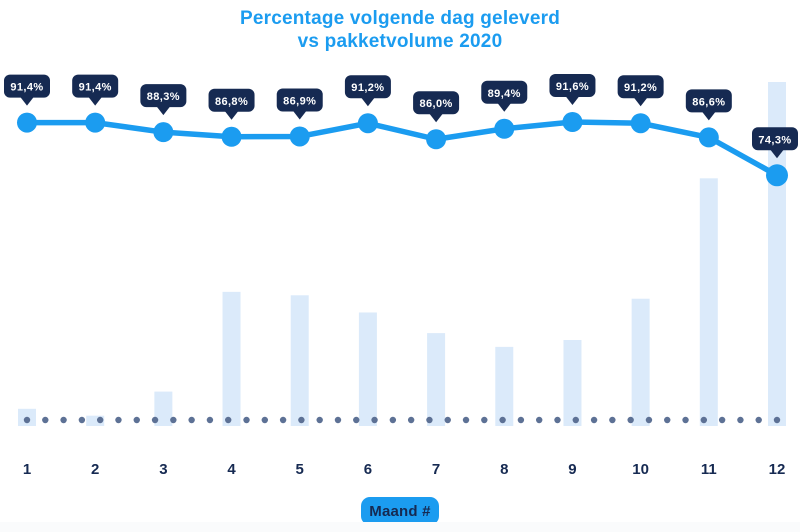  Describe the element at coordinates (708, 102) in the screenshot. I see `tooltip-value-label: 86,6%` at that location.